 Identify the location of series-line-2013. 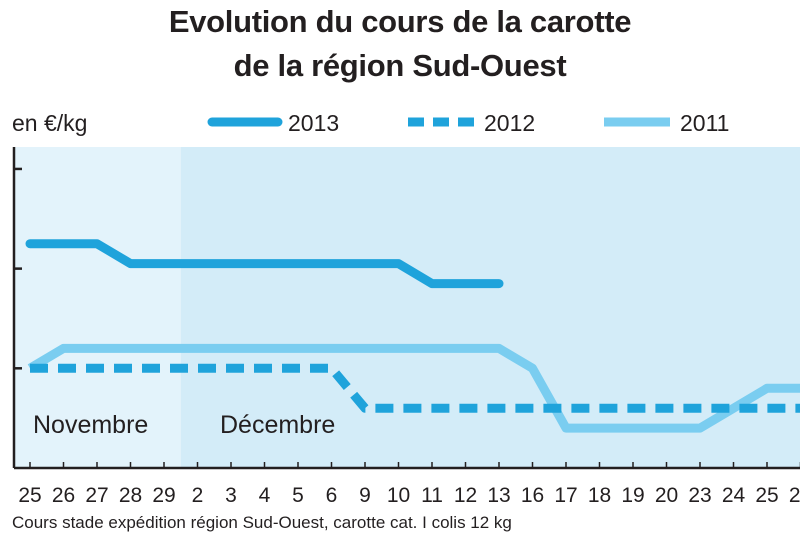
(264, 264).